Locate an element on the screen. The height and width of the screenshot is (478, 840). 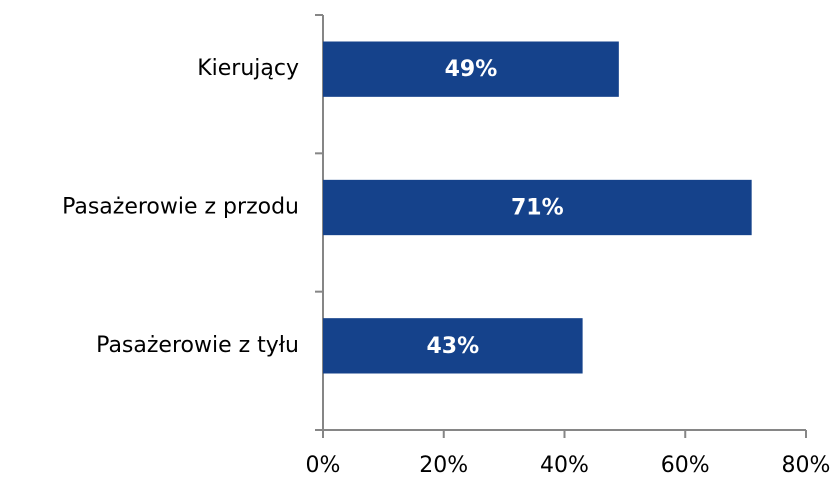
x-tick-label: 80% is located at coordinates (806, 465).